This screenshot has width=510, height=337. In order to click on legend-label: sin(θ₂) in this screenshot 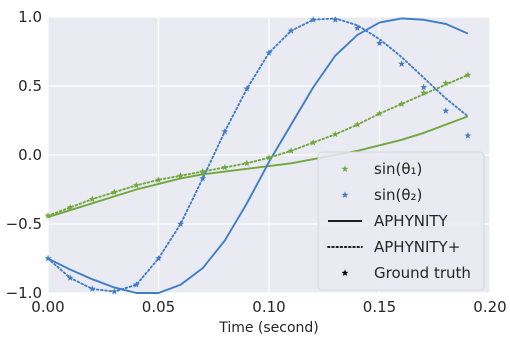, I will do `click(398, 195)`.